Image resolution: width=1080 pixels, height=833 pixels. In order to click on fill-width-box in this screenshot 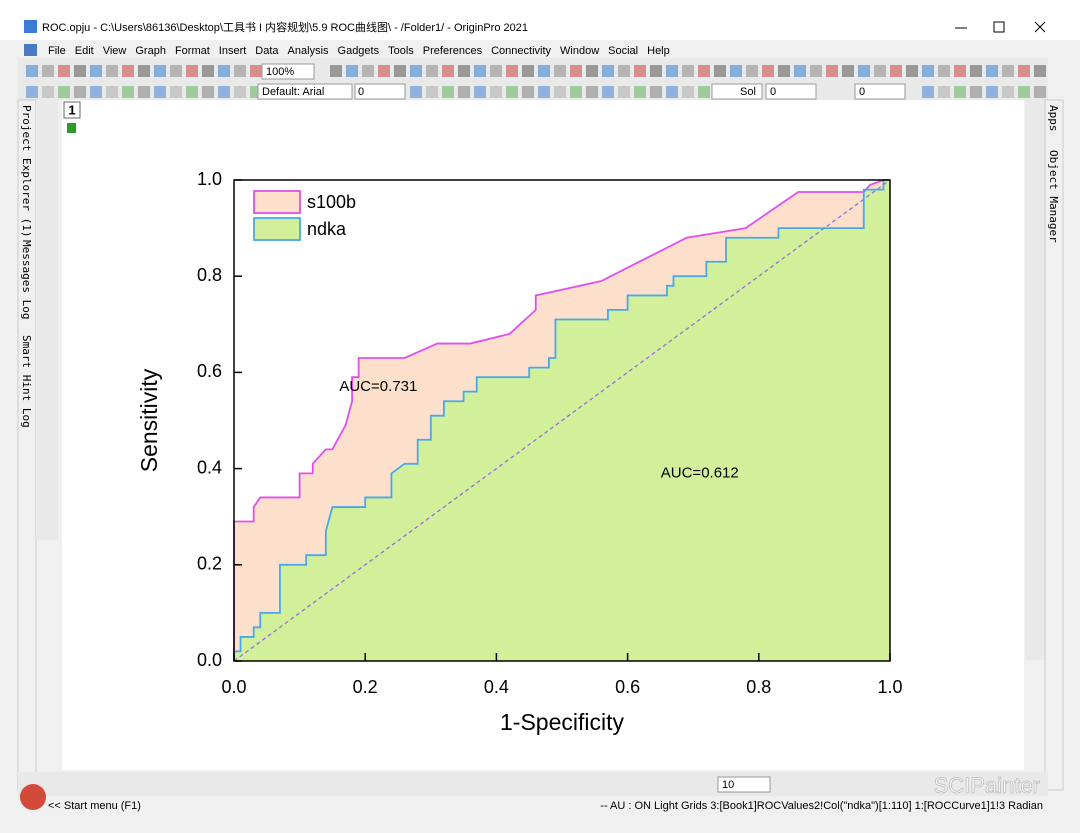, I will do `click(880, 91)`.